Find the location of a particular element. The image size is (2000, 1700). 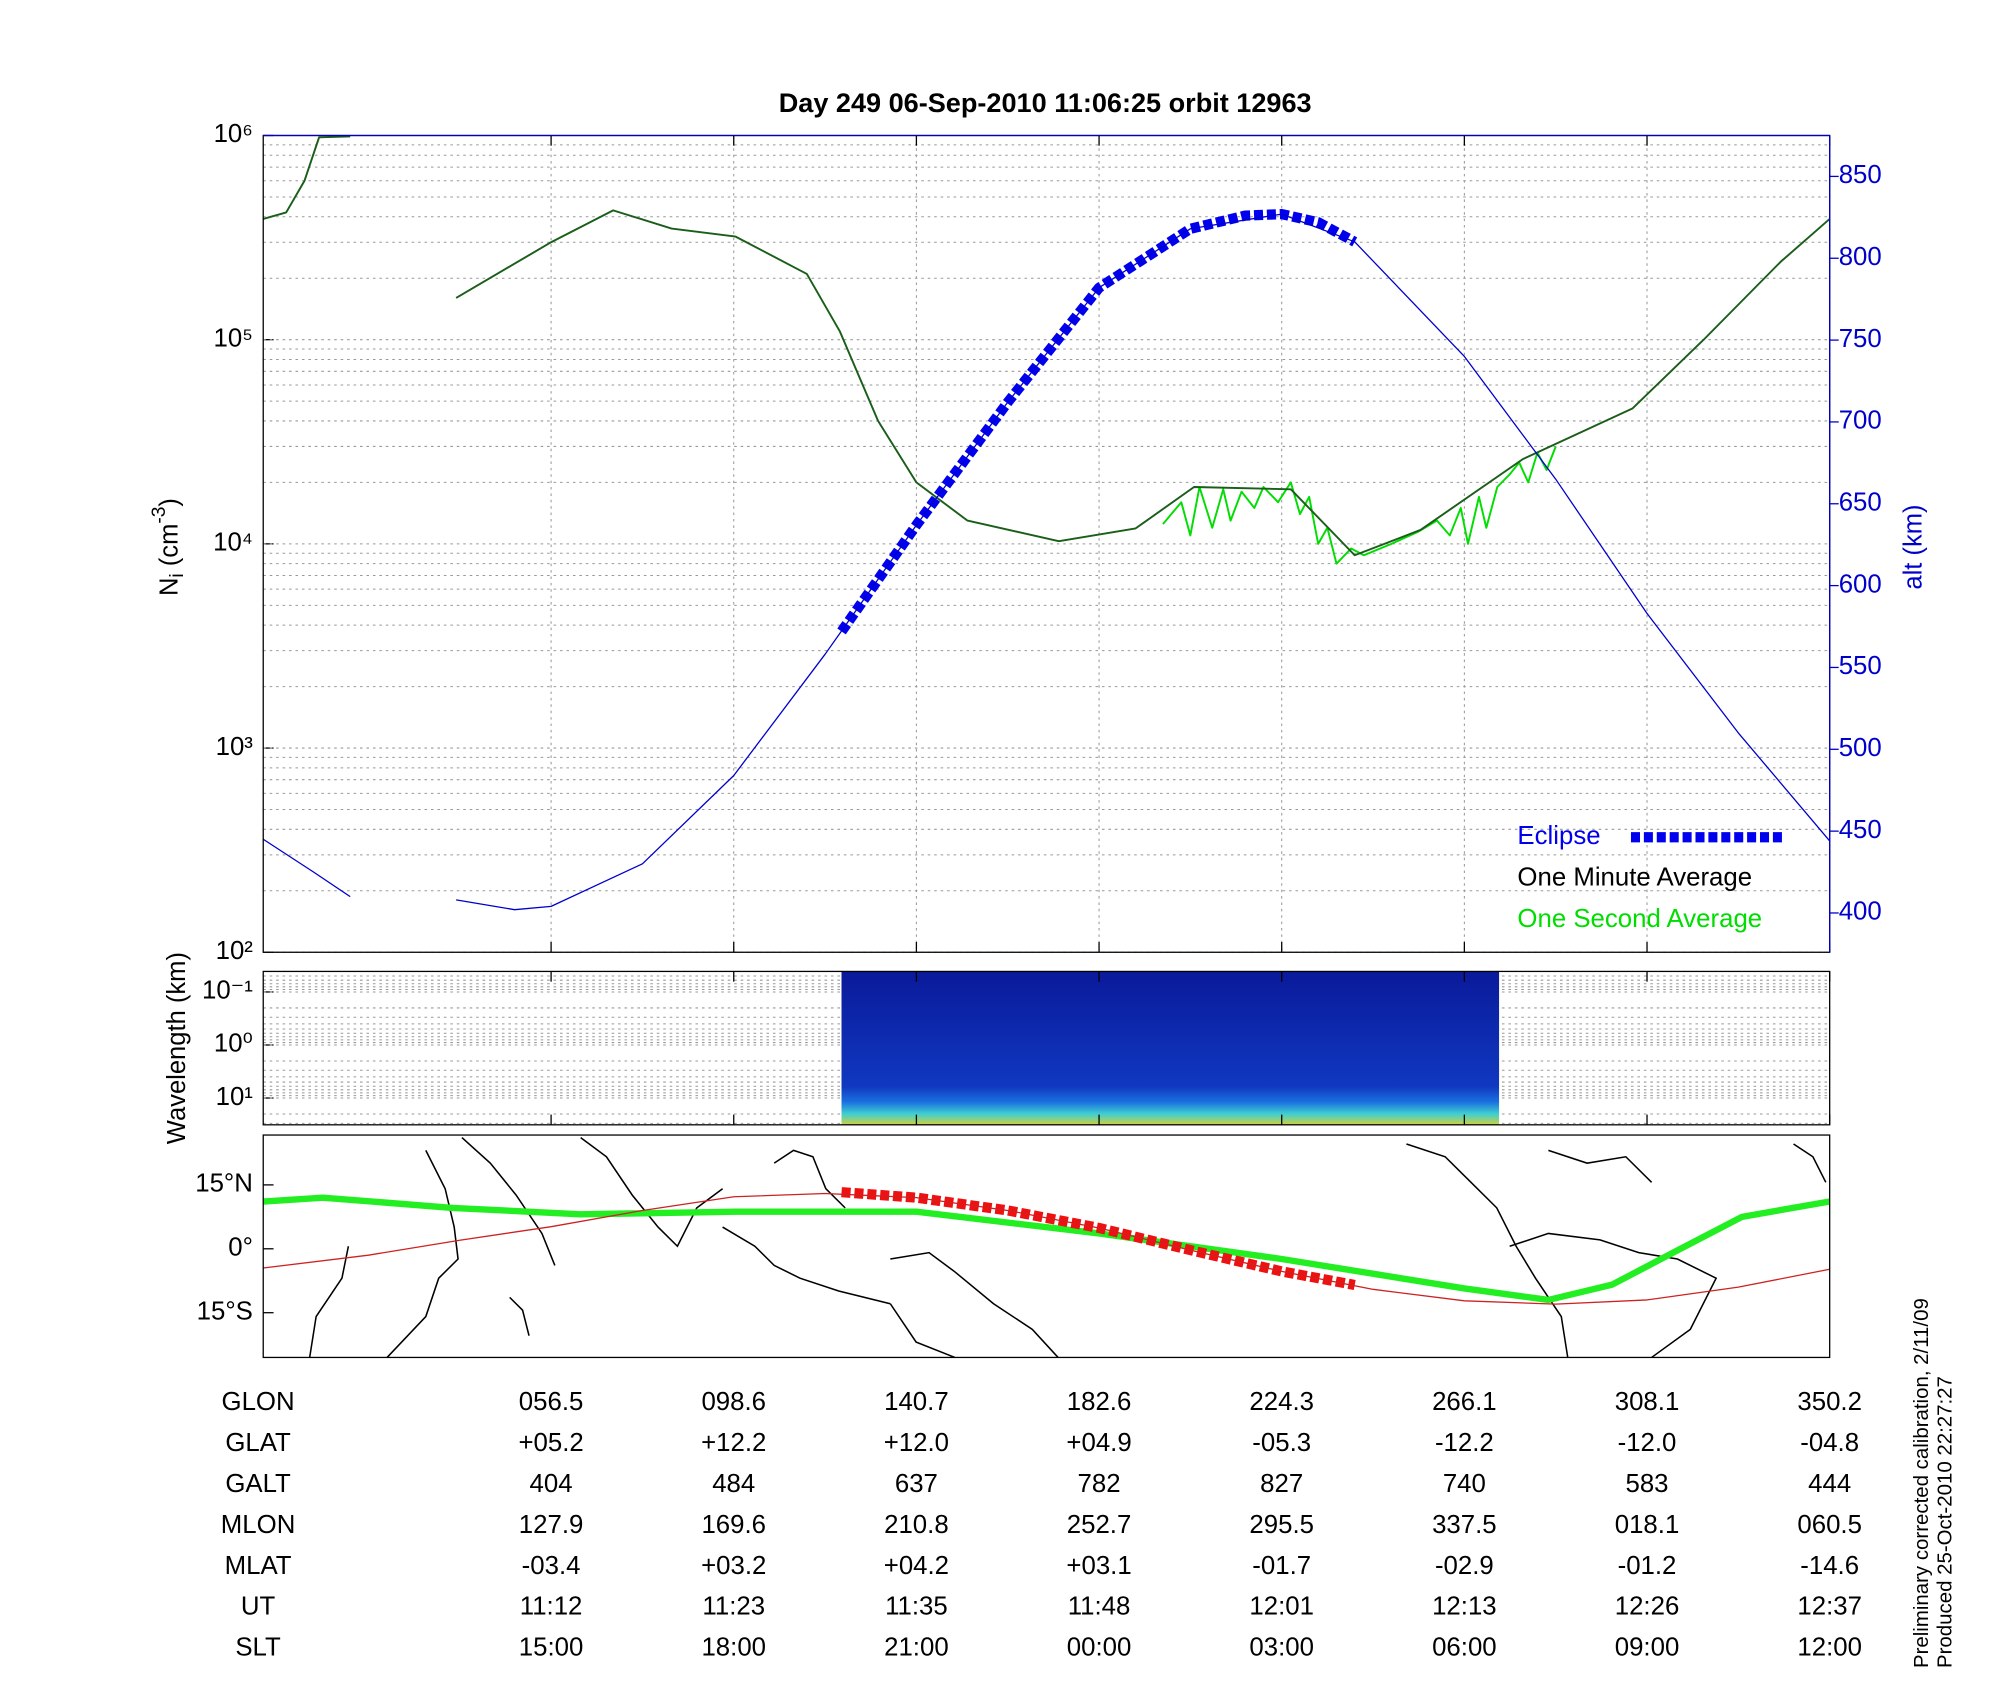

y-tick-label: 15°S is located at coordinates (225, 1312).